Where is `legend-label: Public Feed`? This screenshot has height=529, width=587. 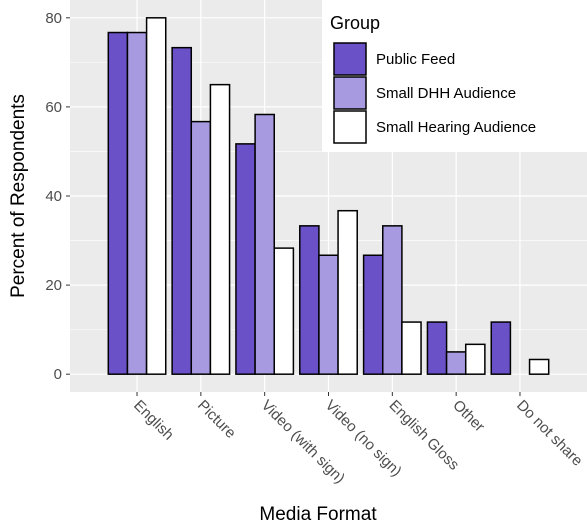
legend-label: Public Feed is located at coordinates (415, 59).